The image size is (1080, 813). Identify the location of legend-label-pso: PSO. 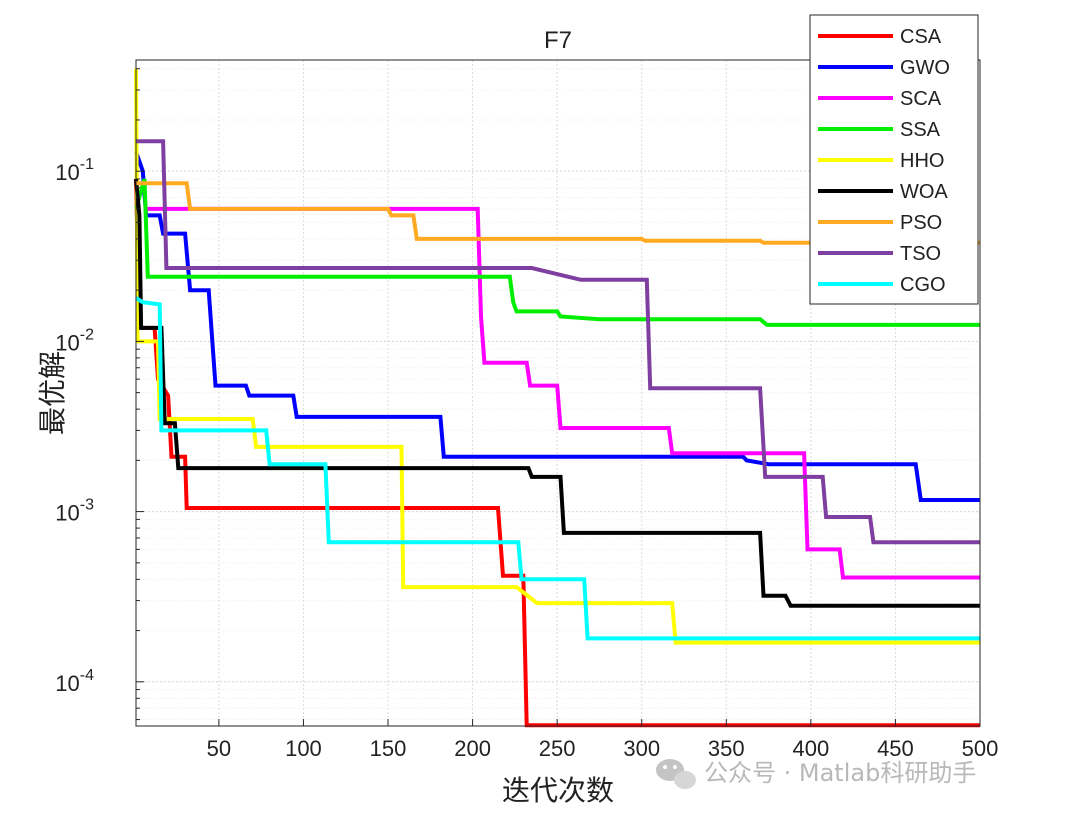
(921, 223).